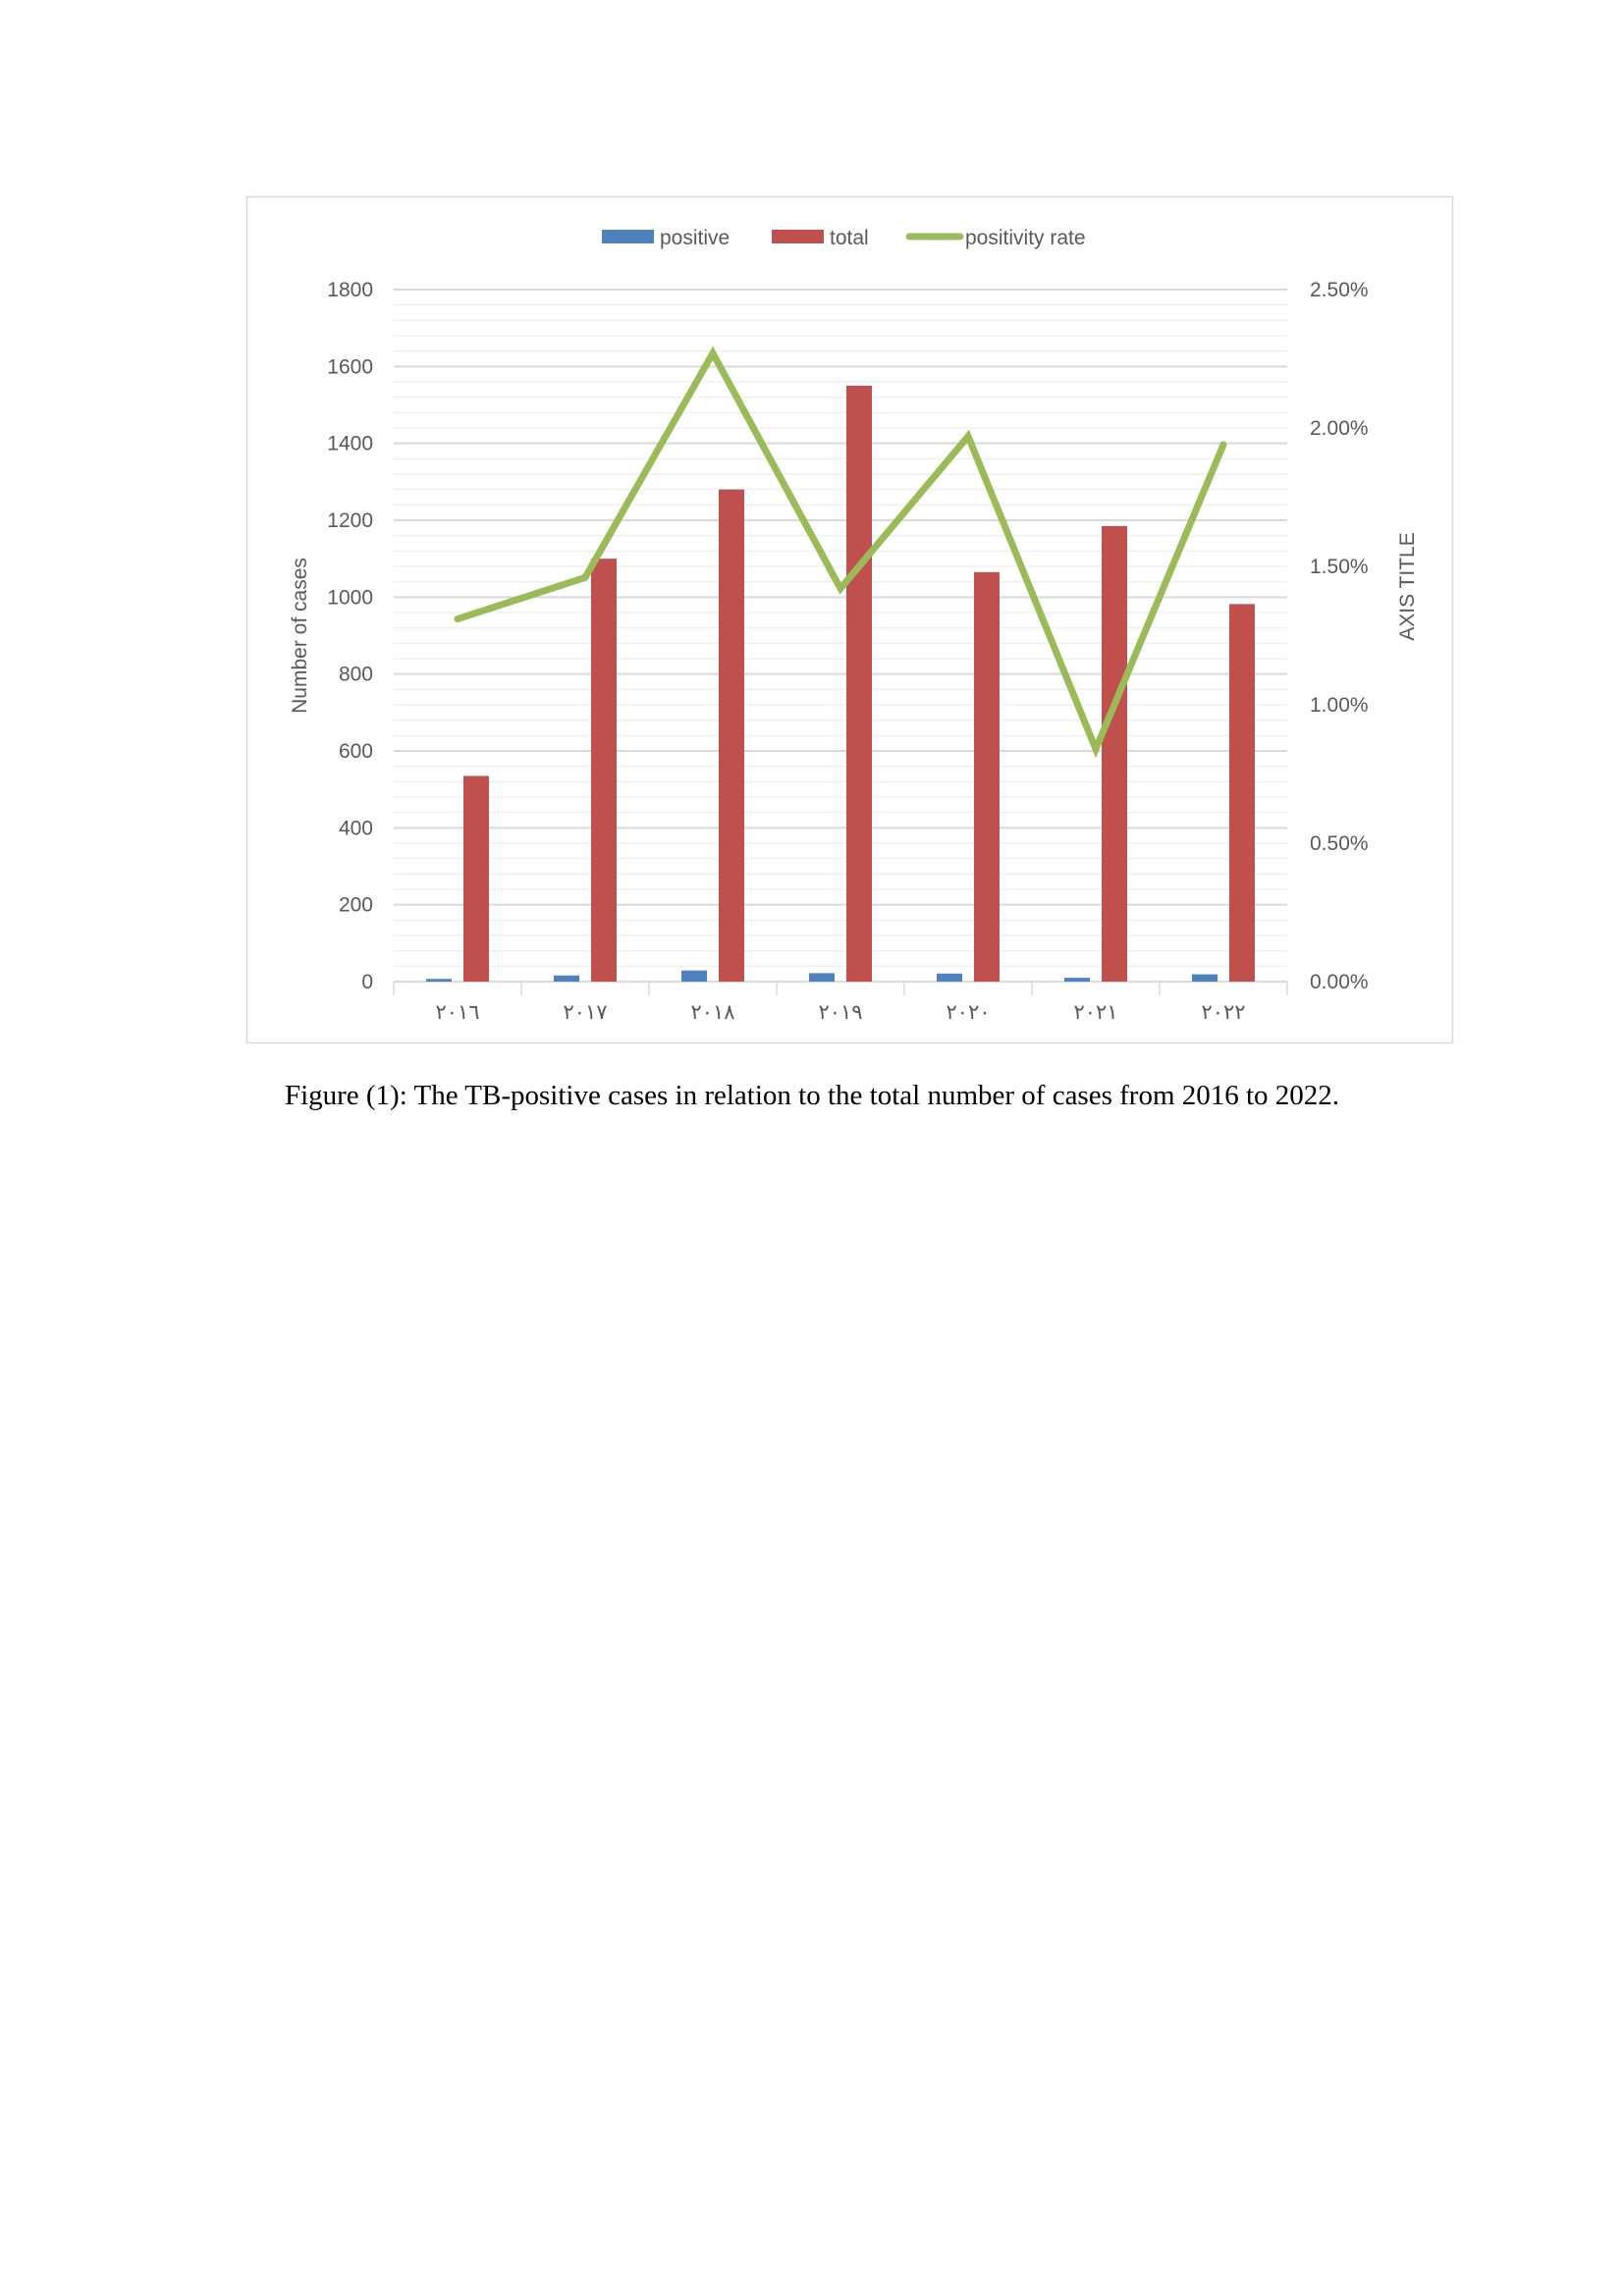  I want to click on y2-tick-label: 2.50%, so click(1339, 290).